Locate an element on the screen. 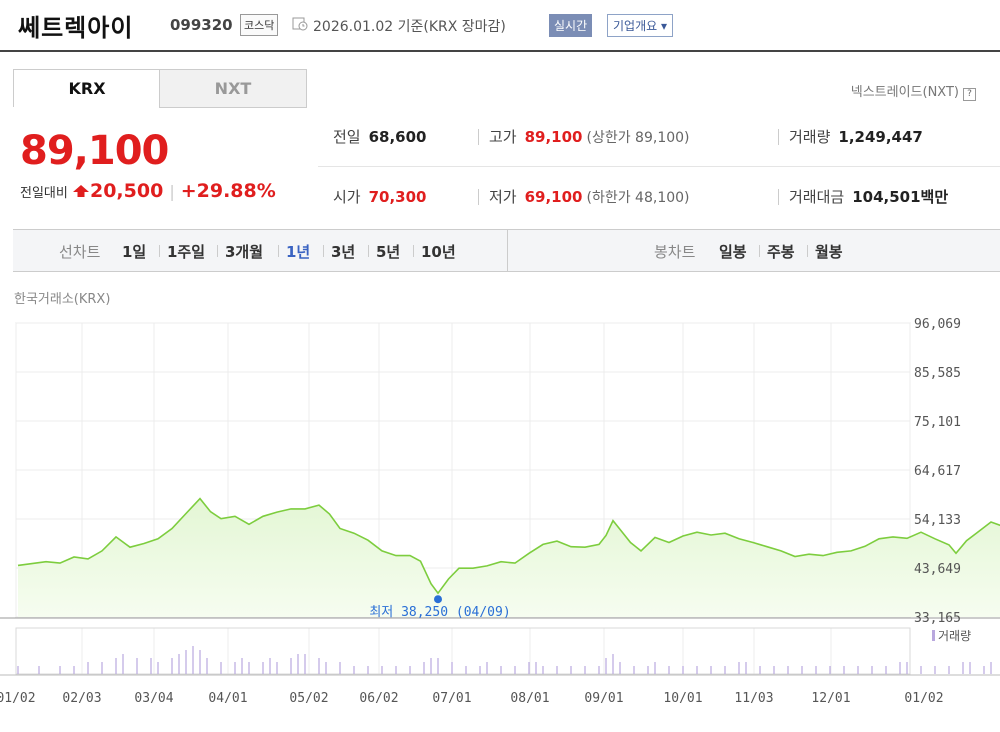 The width and height of the screenshot is (1000, 732). chart-period-bar: 선차트 1일 1주일 3개월 1년 3년 5년 10년 봉차트 일봉 주봉 월봉 is located at coordinates (506, 250).